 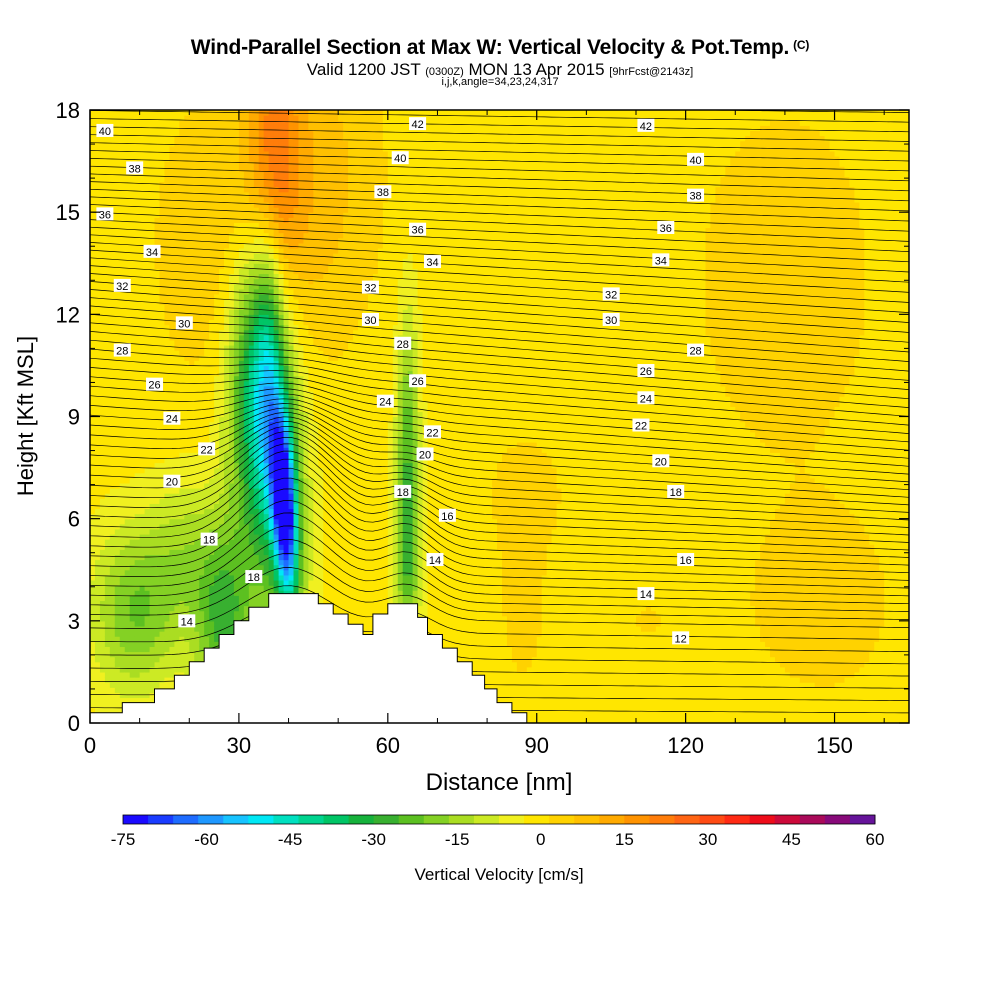 I want to click on colorbar-tick-label: 45, so click(x=791, y=839).